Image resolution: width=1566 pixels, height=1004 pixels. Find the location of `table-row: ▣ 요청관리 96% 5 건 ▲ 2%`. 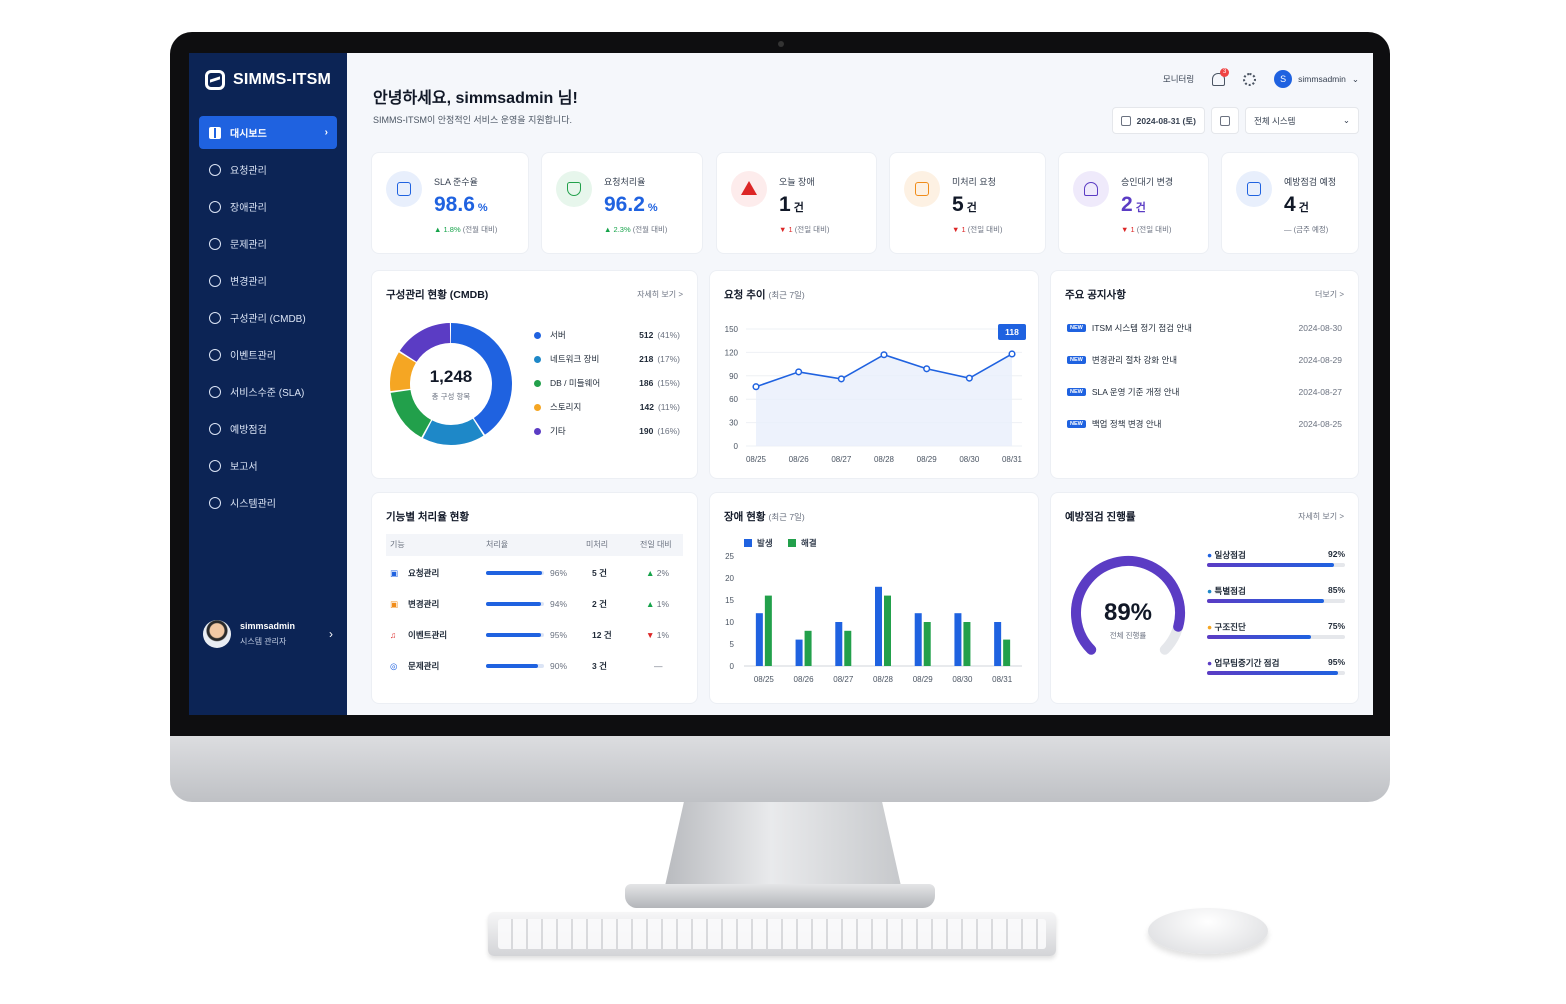

table-row: ▣ 요청관리 96% 5 건 ▲ 2% is located at coordinates (534, 573).